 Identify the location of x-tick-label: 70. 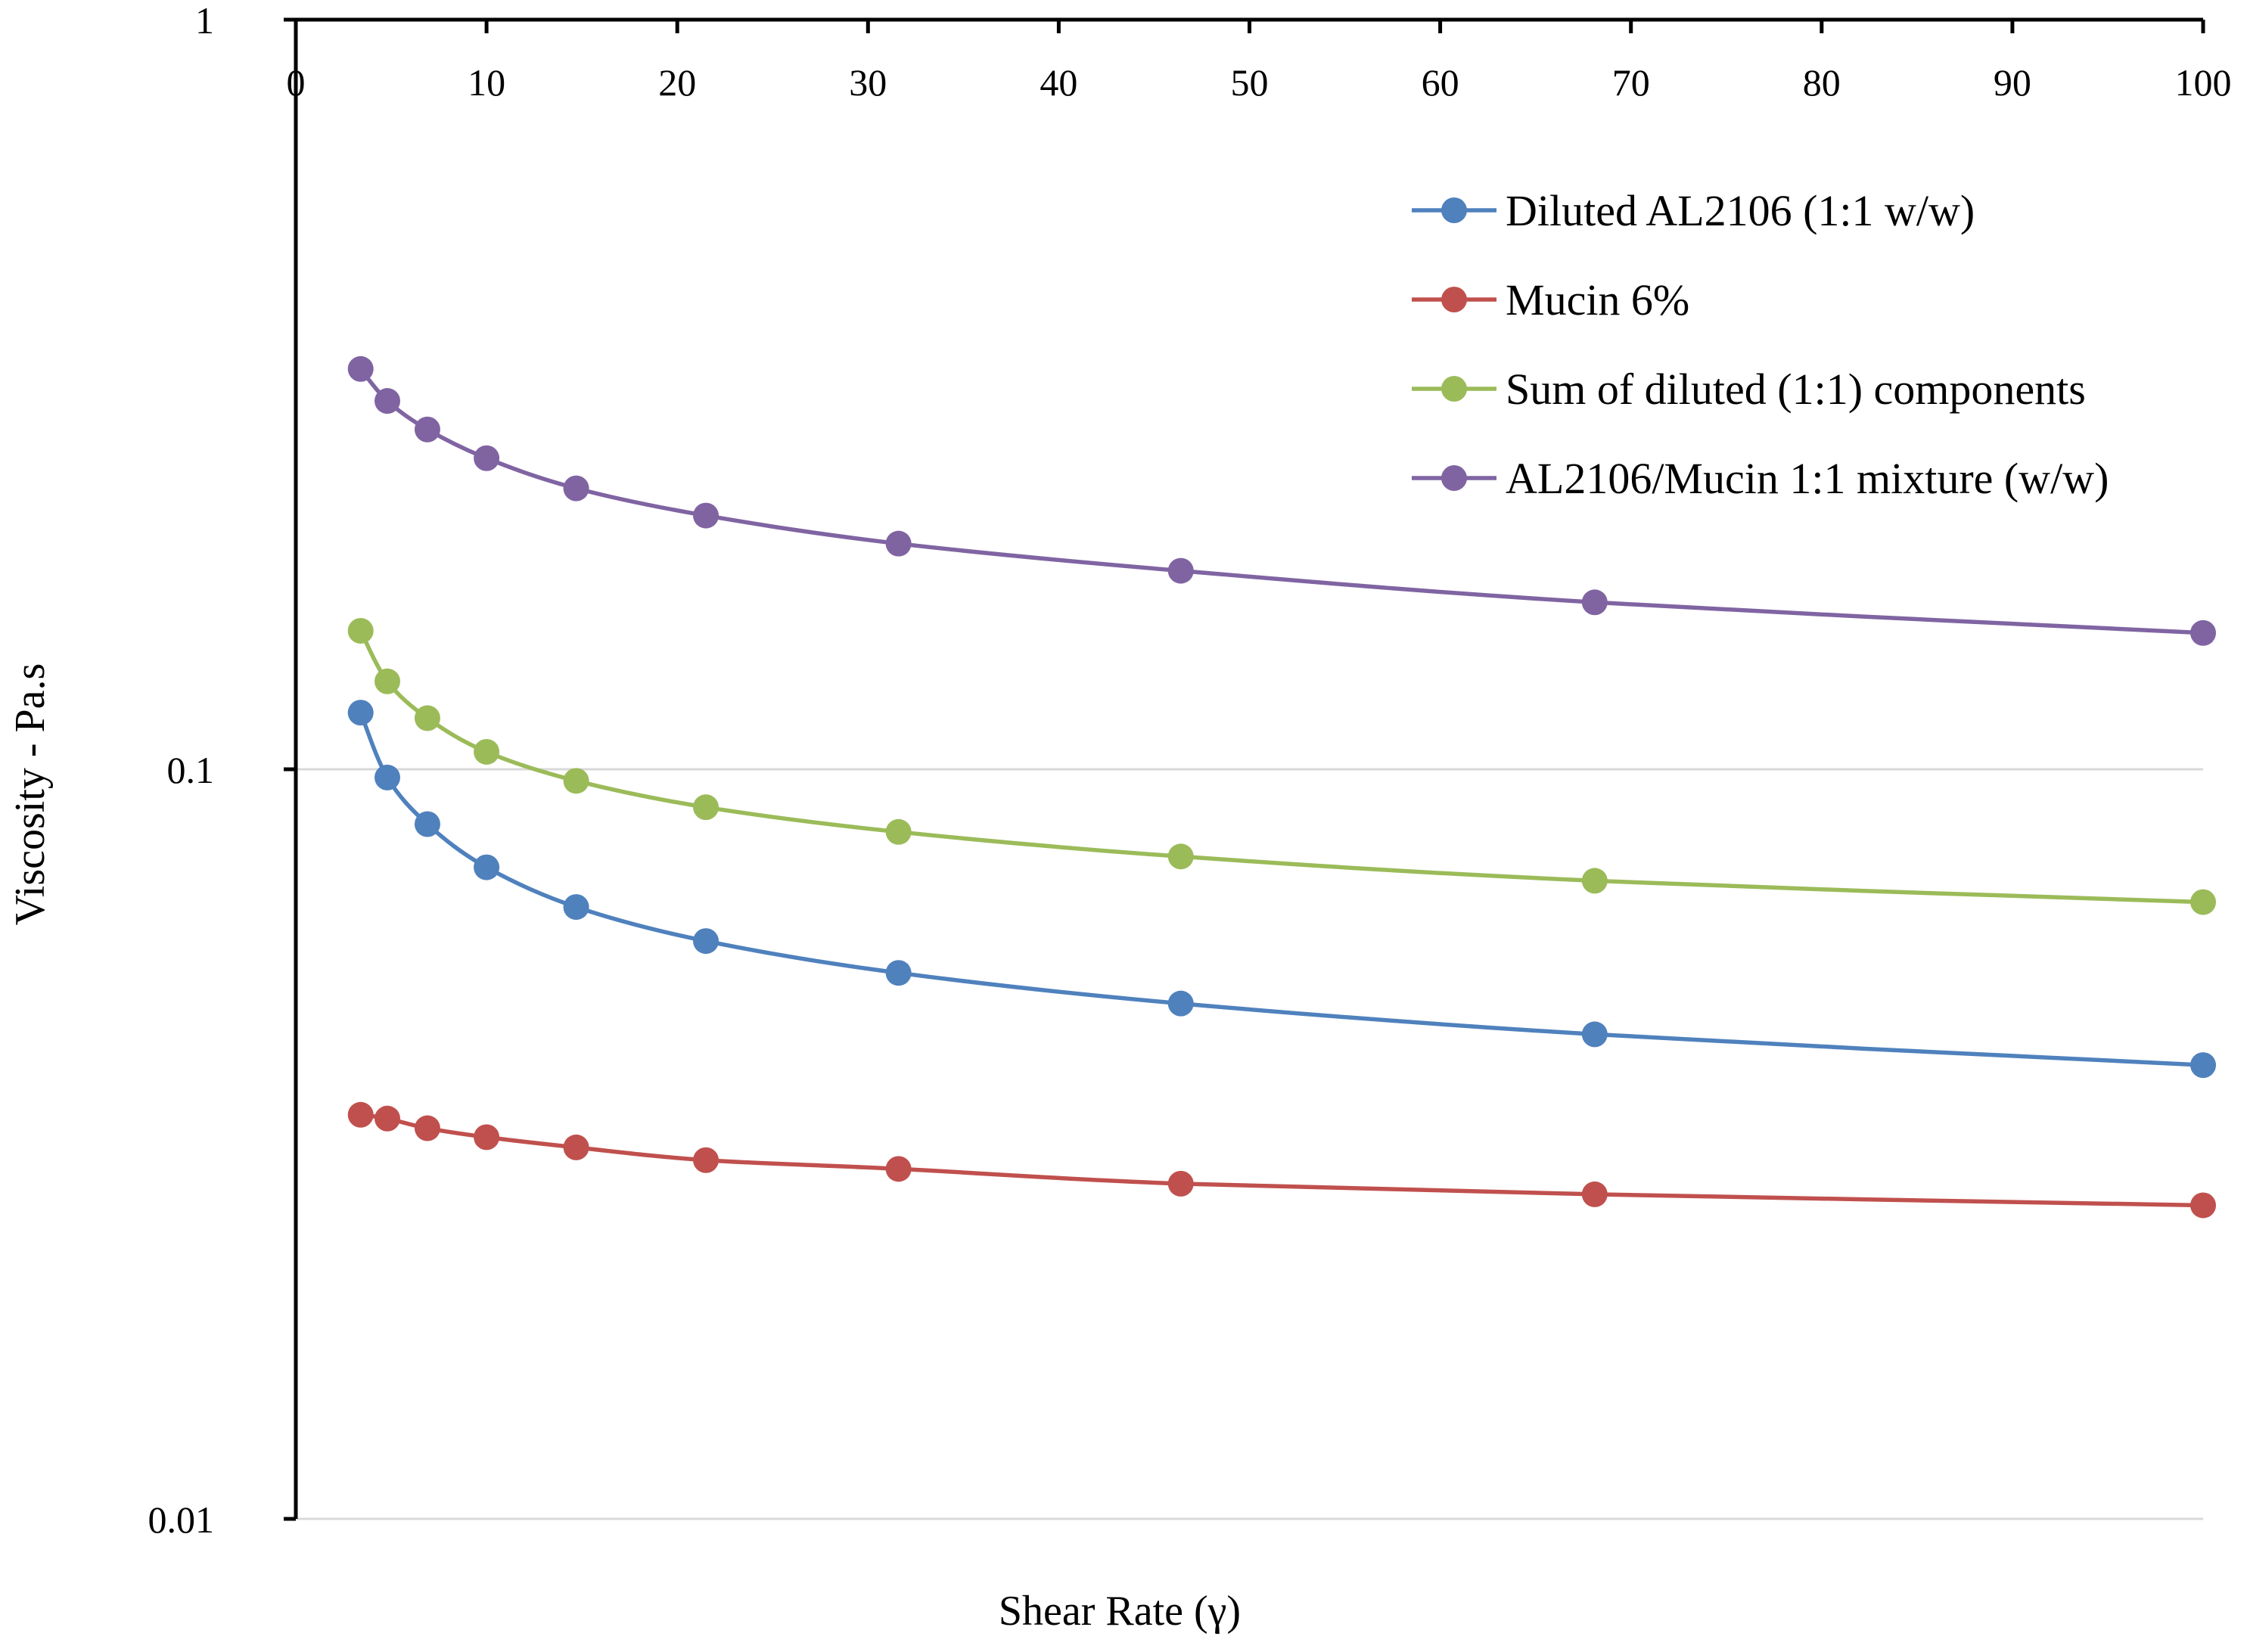
(1631, 82).